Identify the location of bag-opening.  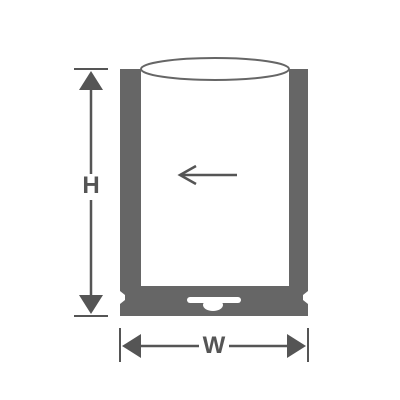
(215, 69).